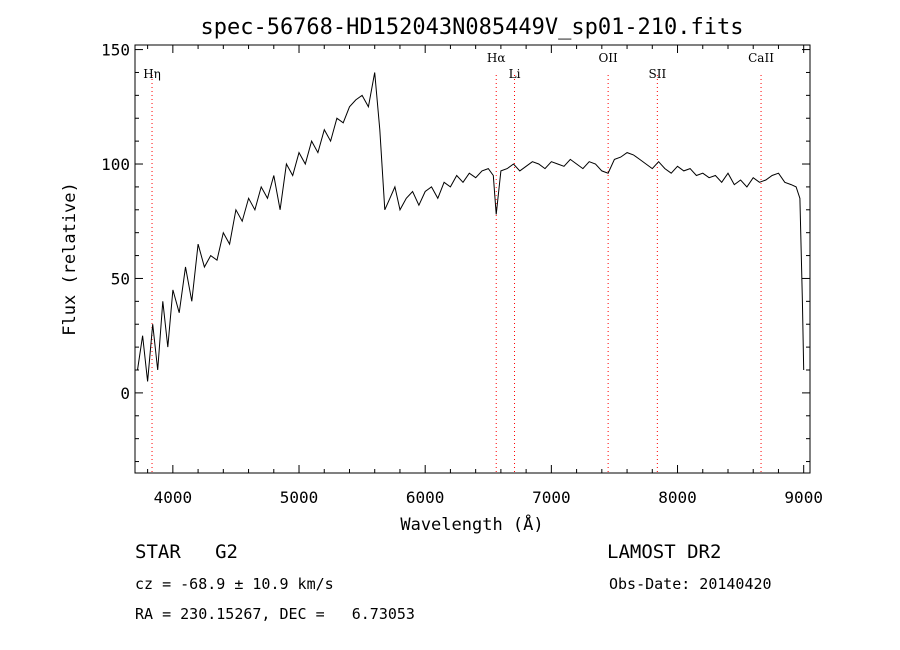 The height and width of the screenshot is (650, 900). What do you see at coordinates (761, 58) in the screenshot?
I see `spectral-line-label: CaII` at bounding box center [761, 58].